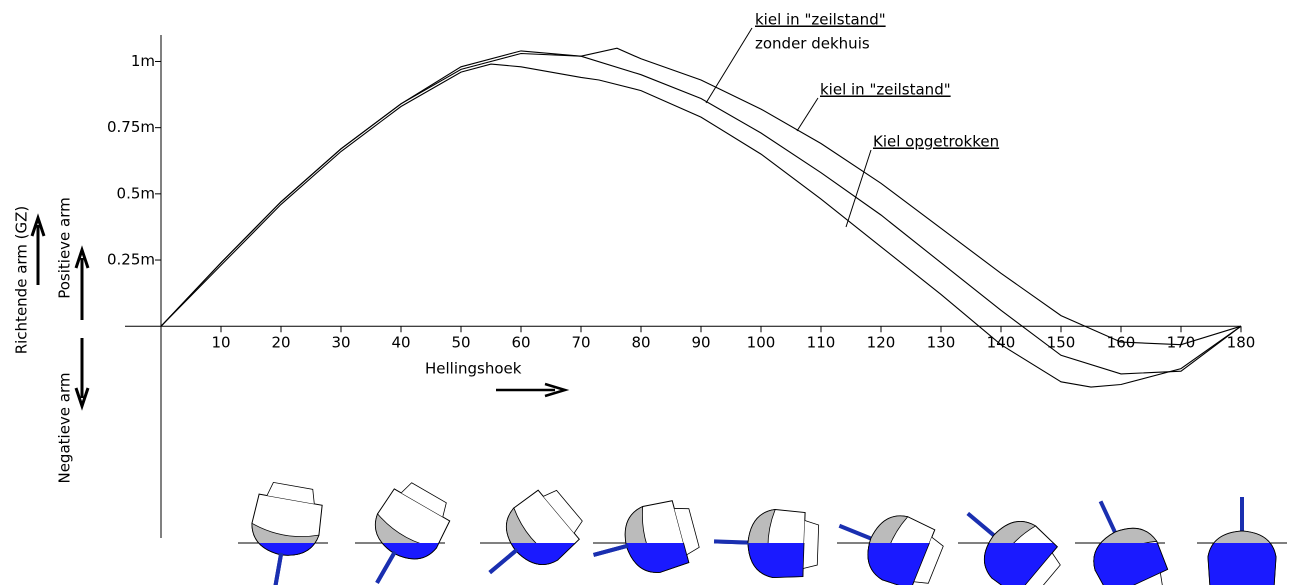 This screenshot has width=1293, height=585. Describe the element at coordinates (22, 280) in the screenshot. I see `y-axis-title: Richtende arm (GZ)` at that location.